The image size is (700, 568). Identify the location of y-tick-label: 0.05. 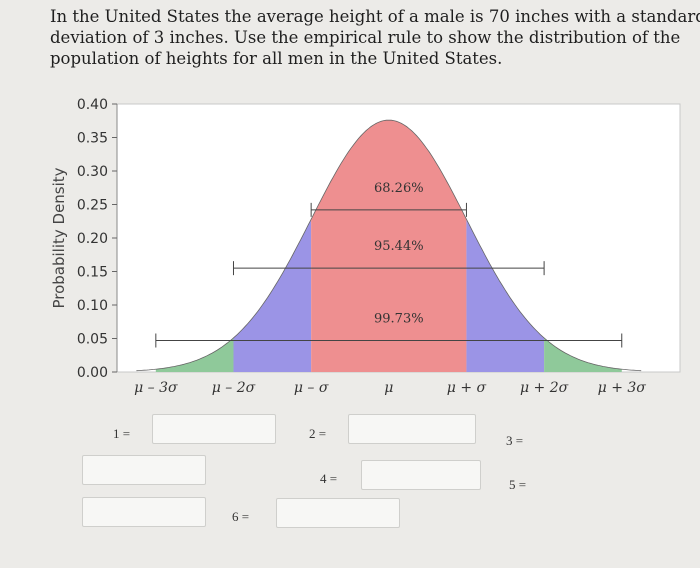
(92, 340).